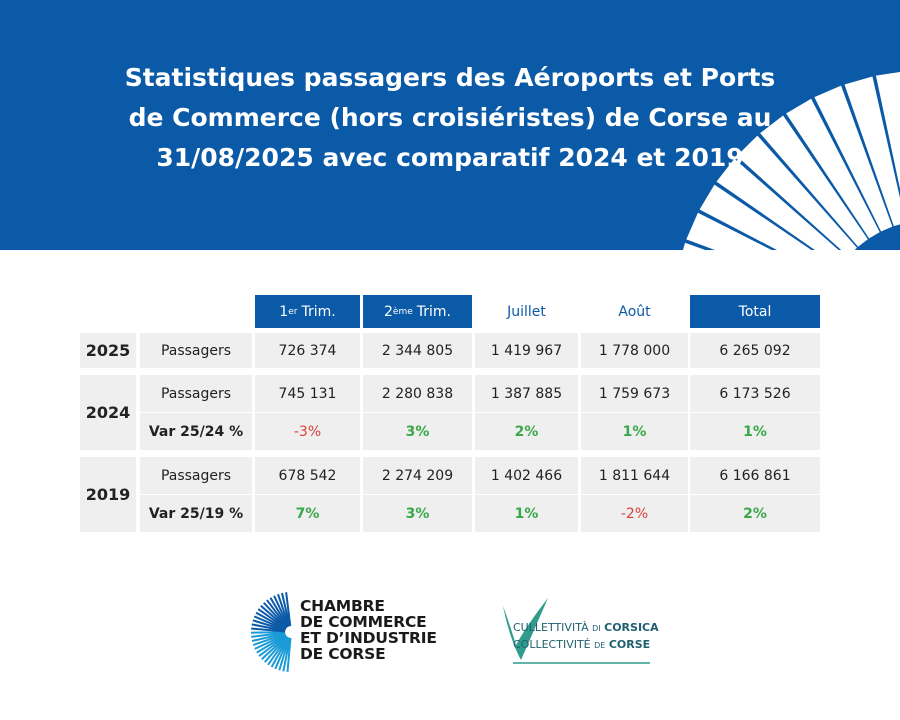  I want to click on data-cell: -3%, so click(307, 431).